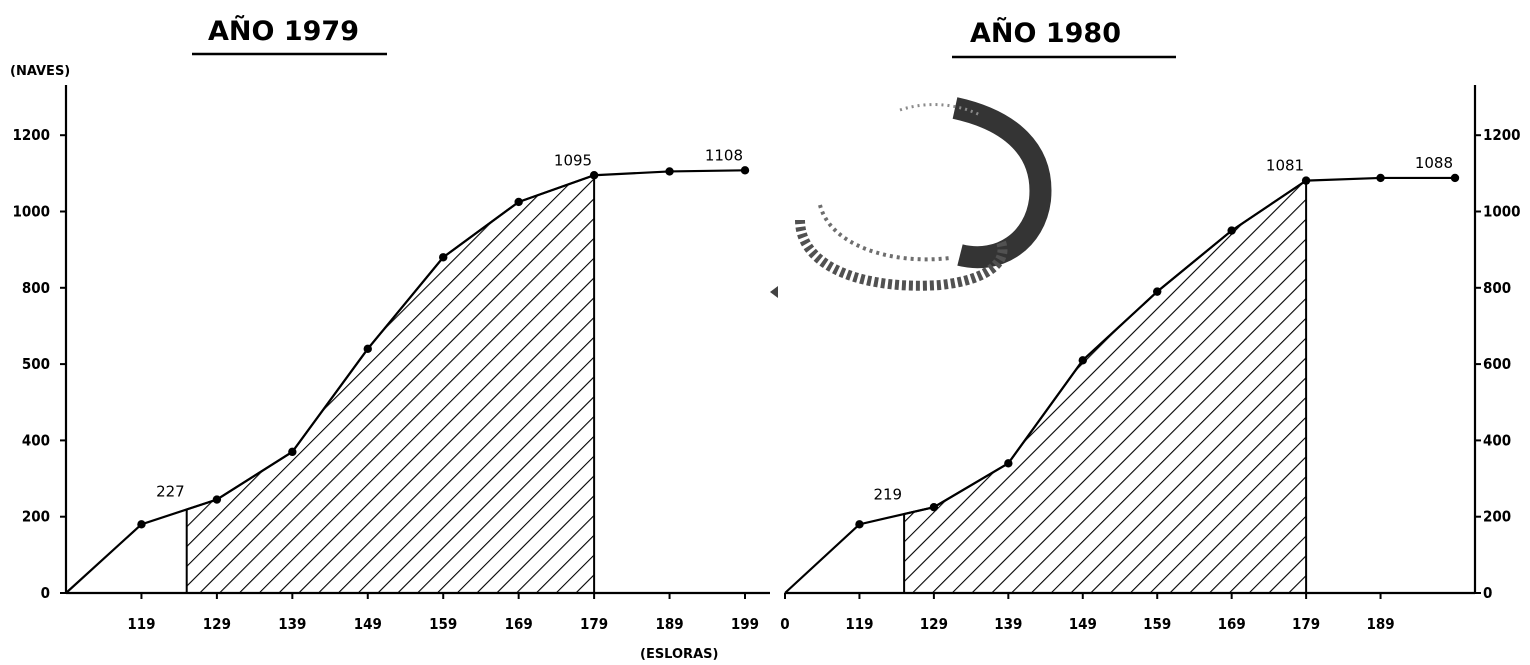 The height and width of the screenshot is (665, 1530). What do you see at coordinates (669, 624) in the screenshot?
I see `left-x-tick-label: 189` at bounding box center [669, 624].